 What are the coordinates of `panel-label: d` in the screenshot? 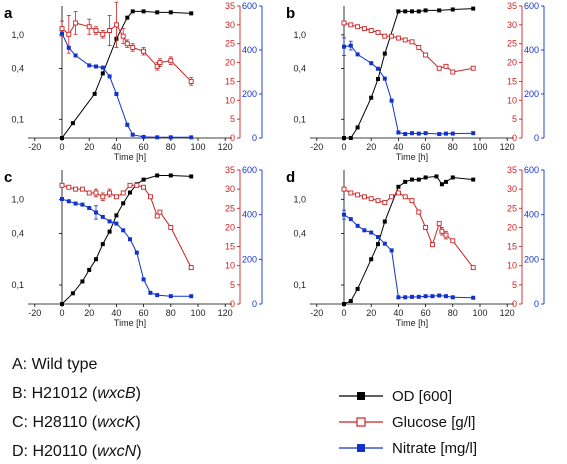 It's located at (290, 177).